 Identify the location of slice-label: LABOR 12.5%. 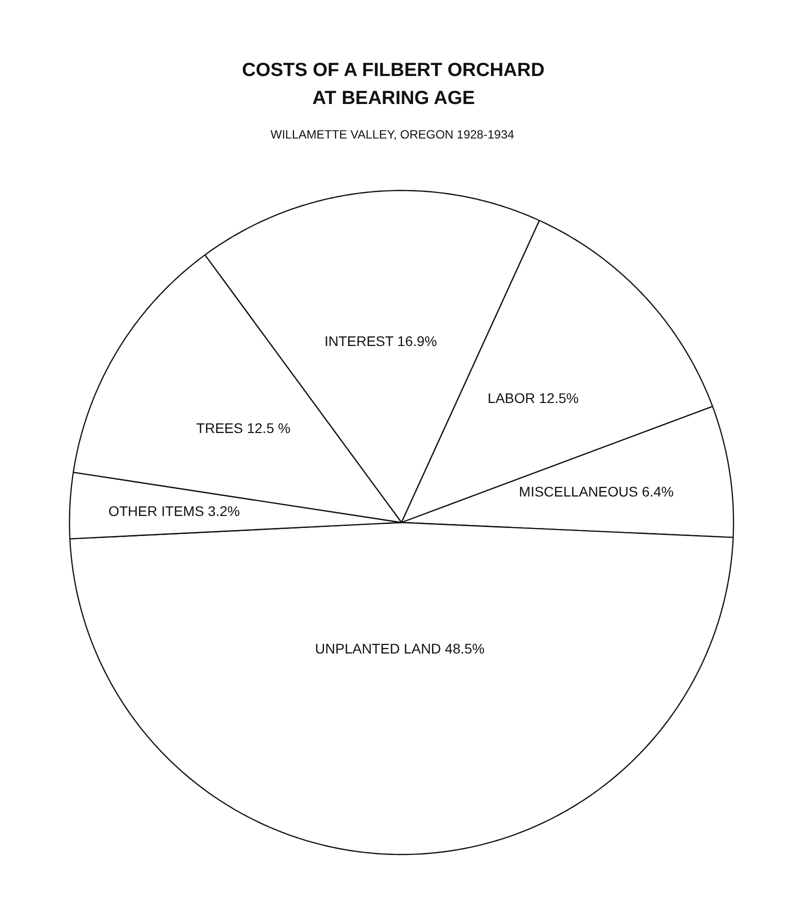
(533, 398).